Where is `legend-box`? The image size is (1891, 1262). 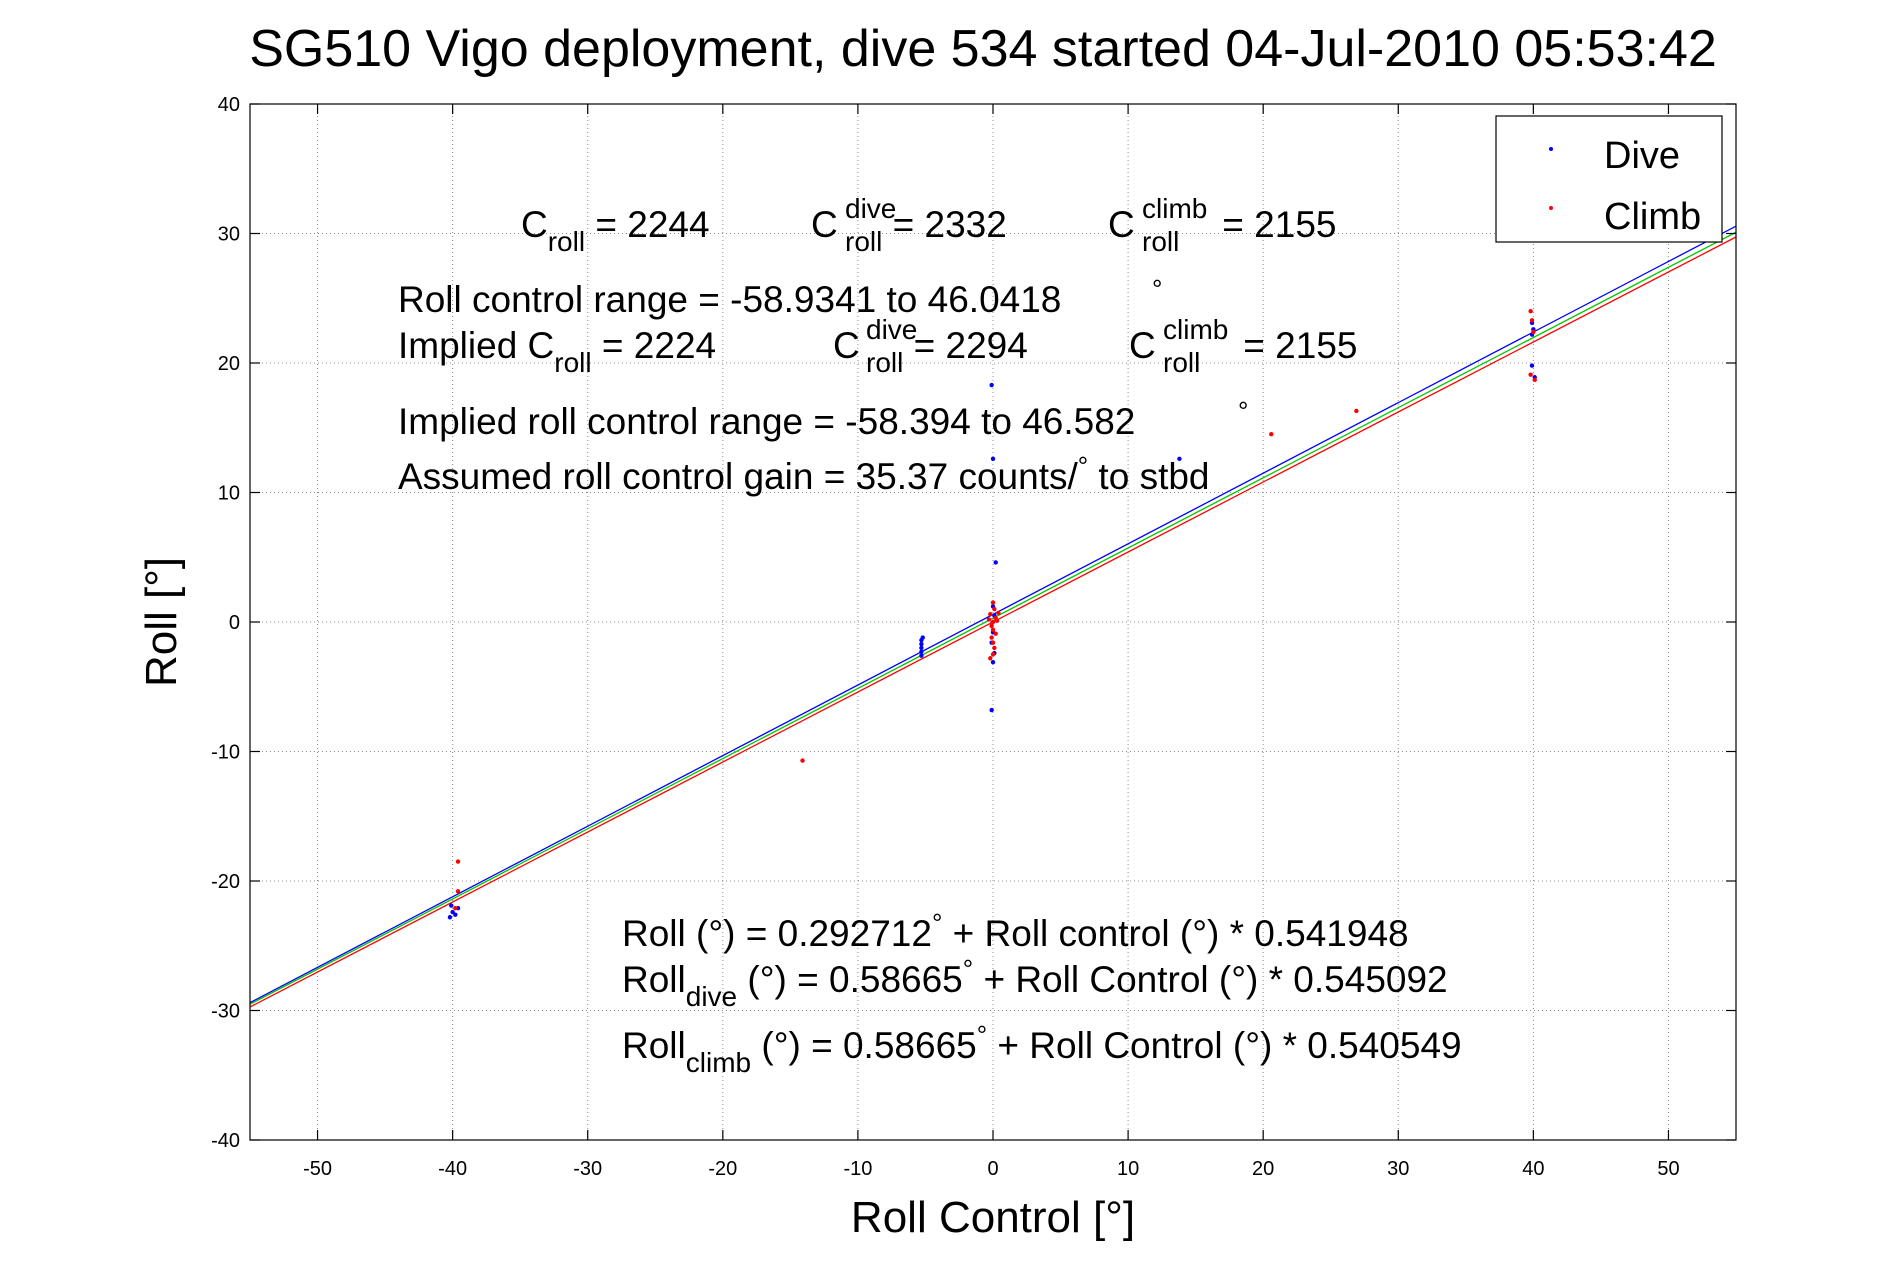
legend-box is located at coordinates (1609, 179).